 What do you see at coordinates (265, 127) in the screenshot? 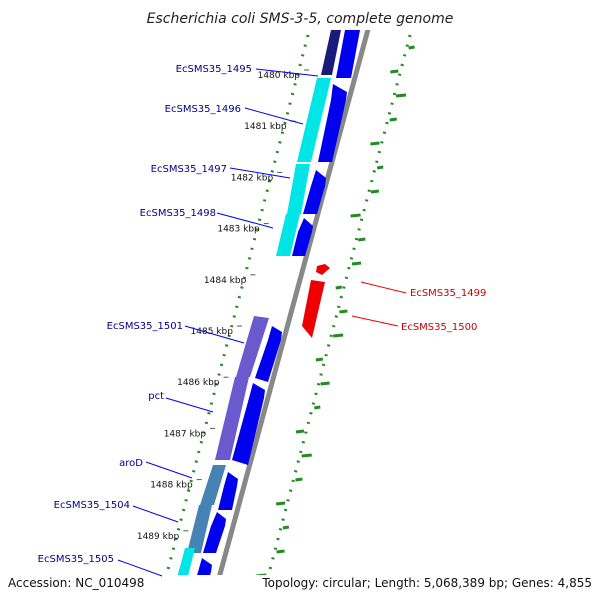
I see `kbp-tick-label: 1481 kbp` at bounding box center [265, 127].